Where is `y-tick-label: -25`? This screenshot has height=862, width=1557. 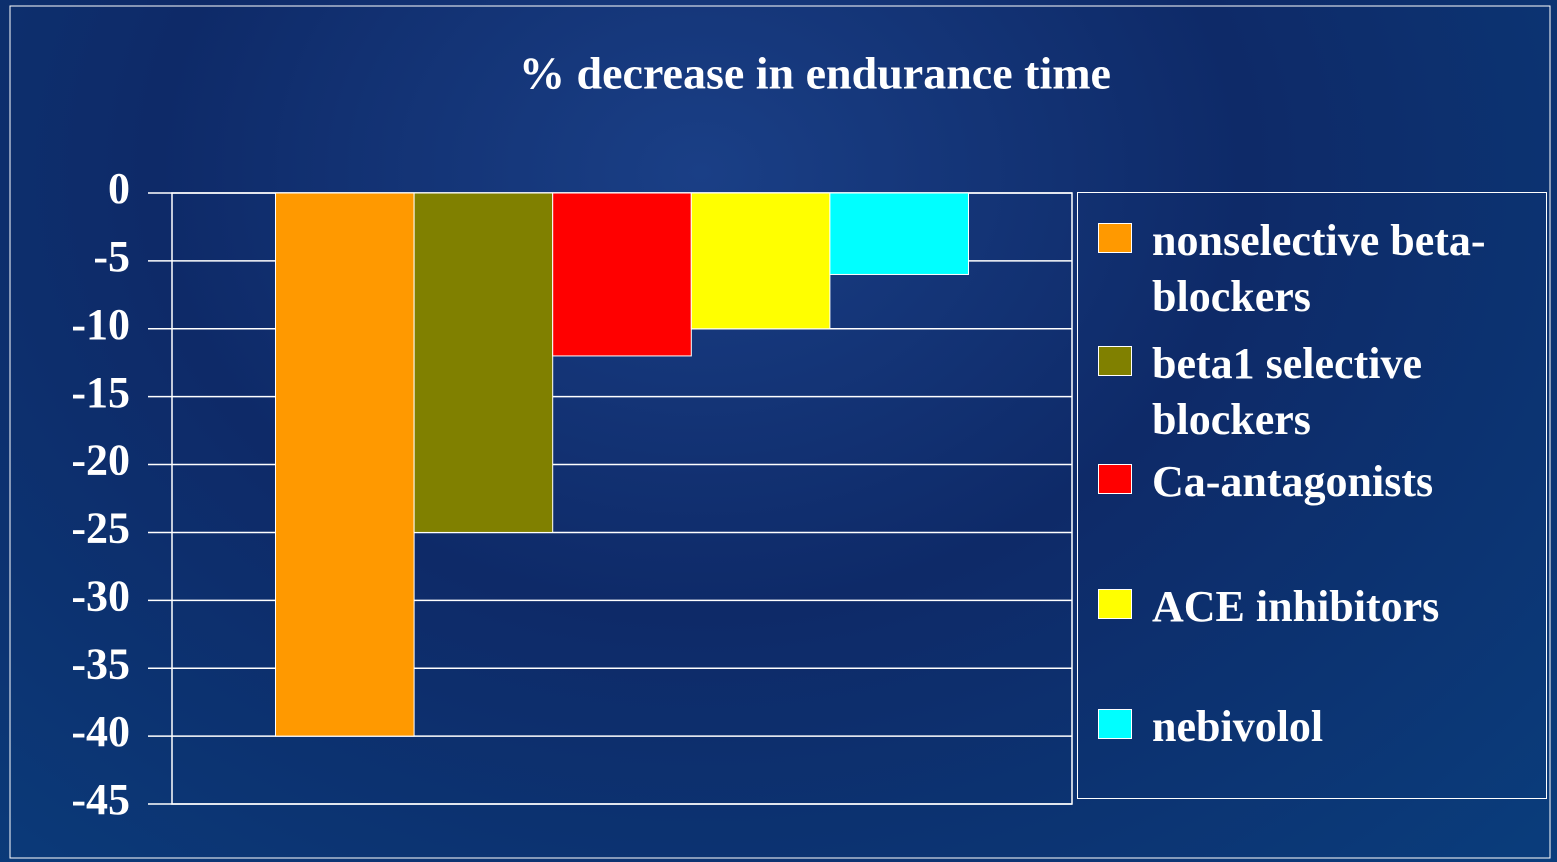 y-tick-label: -25 is located at coordinates (100, 528).